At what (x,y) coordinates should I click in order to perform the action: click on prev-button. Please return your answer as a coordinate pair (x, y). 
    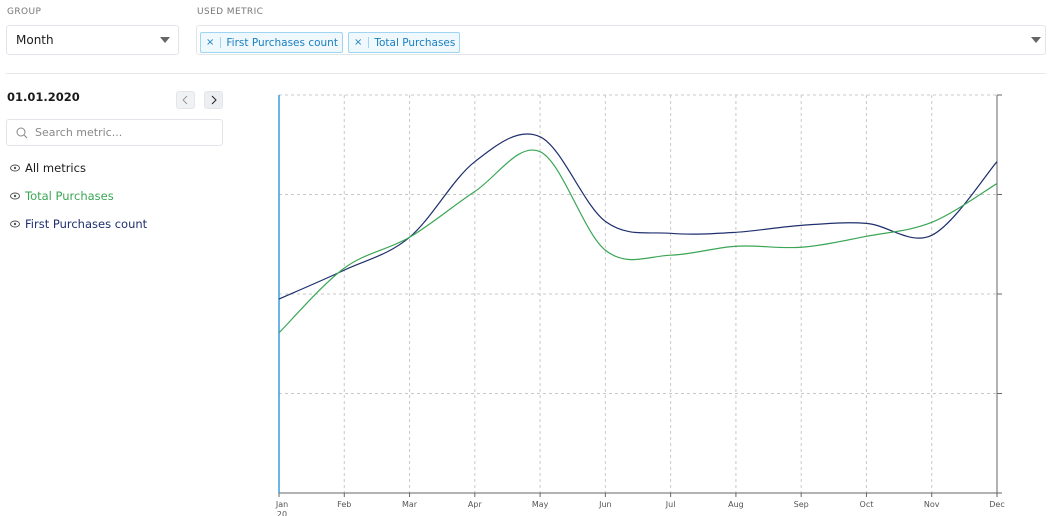
    Looking at the image, I should click on (185, 100).